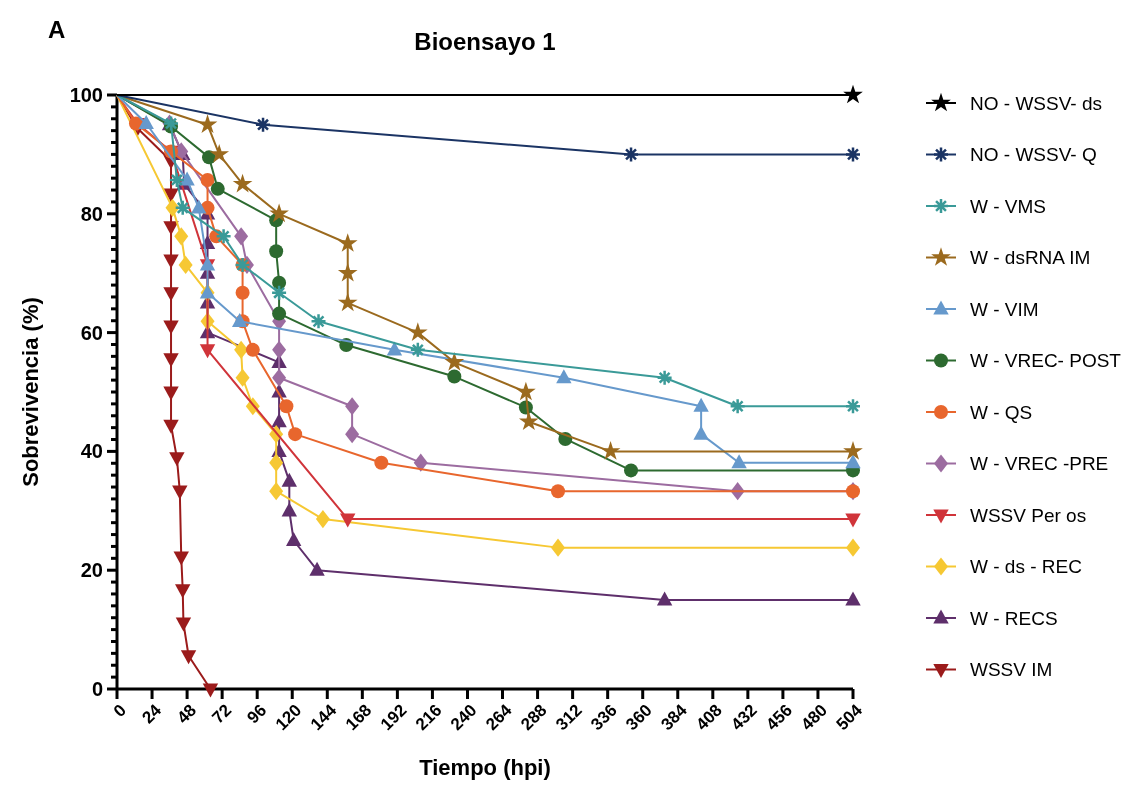 The height and width of the screenshot is (791, 1147). What do you see at coordinates (709, 717) in the screenshot?
I see `x-tick-label: 408` at bounding box center [709, 717].